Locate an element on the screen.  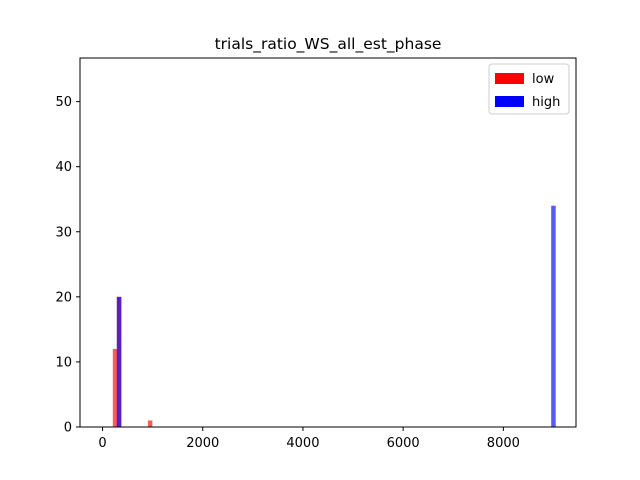
chart-title: trials_ratio_WS_all_est_phase is located at coordinates (328, 44).